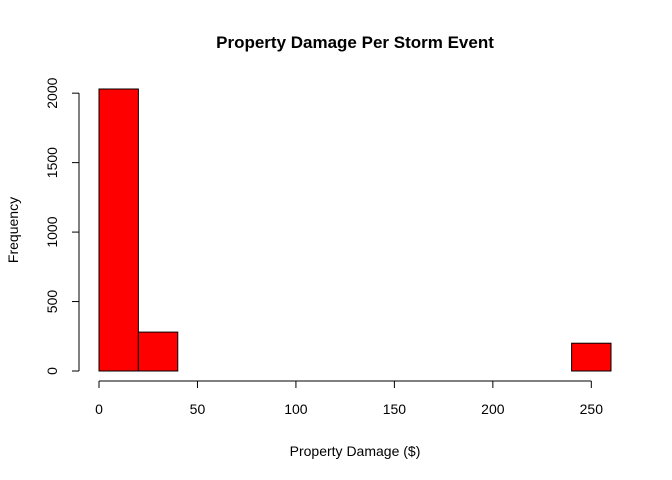  Describe the element at coordinates (349, 398) in the screenshot. I see `x-axis: 0 50 100 150 200 250` at that location.